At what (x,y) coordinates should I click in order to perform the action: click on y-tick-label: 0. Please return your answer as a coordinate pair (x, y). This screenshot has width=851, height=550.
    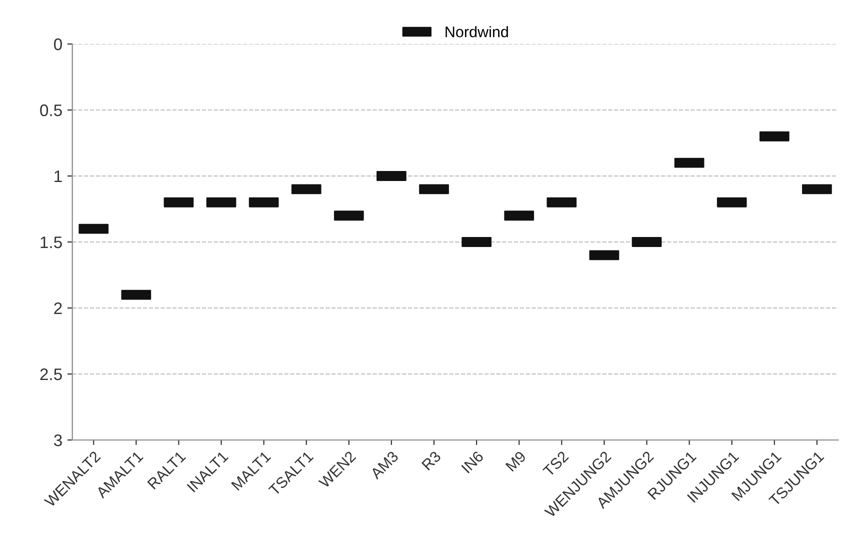
    Looking at the image, I should click on (58, 44).